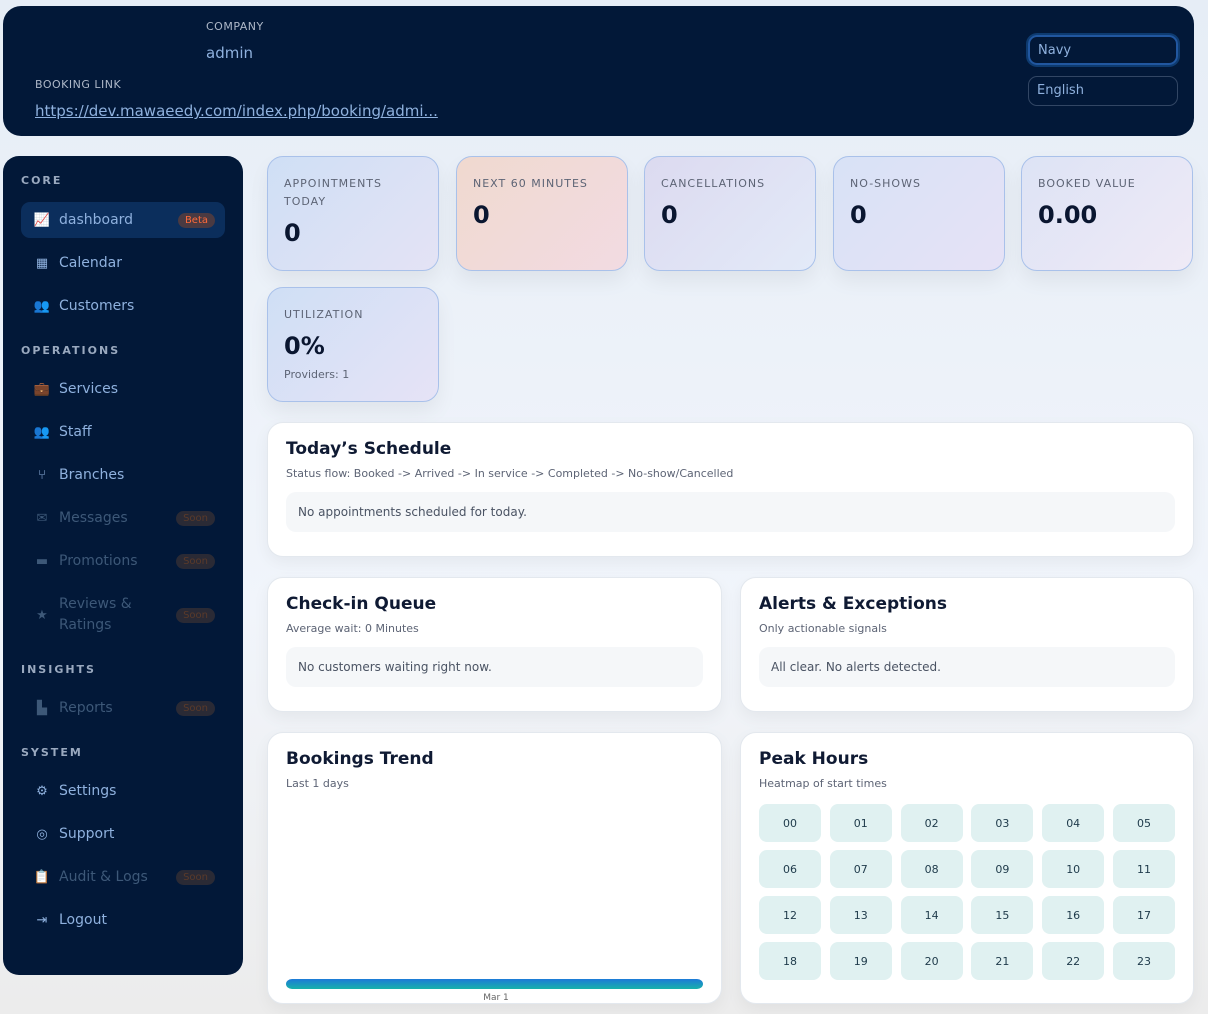 This screenshot has height=1014, width=1208. Describe the element at coordinates (87, 833) in the screenshot. I see `sidebar-item-label: Support` at that location.